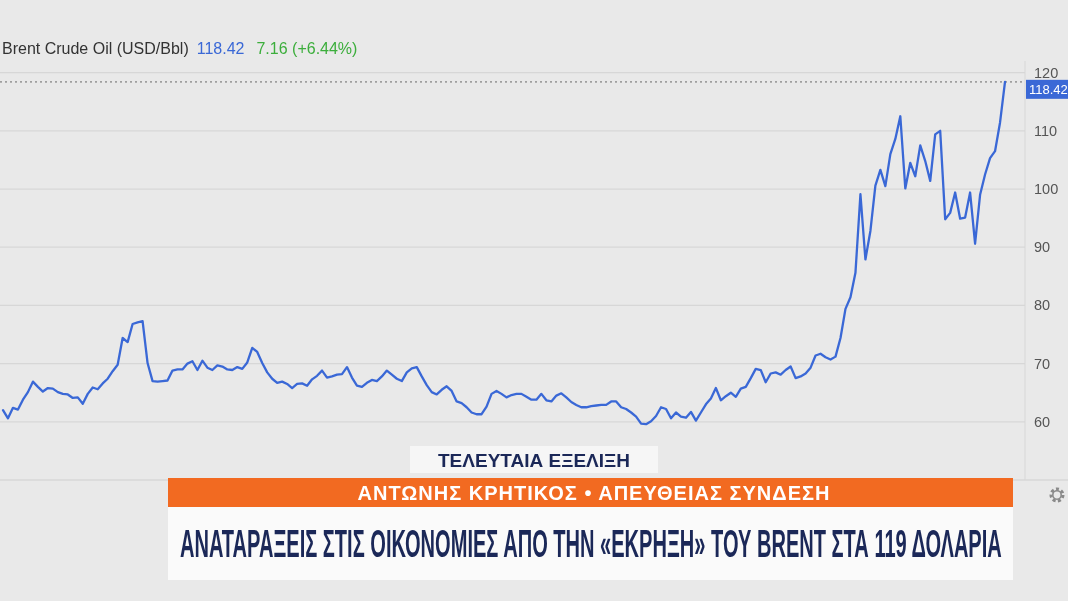  Describe the element at coordinates (1042, 363) in the screenshot. I see `y-tick-label: 70` at that location.